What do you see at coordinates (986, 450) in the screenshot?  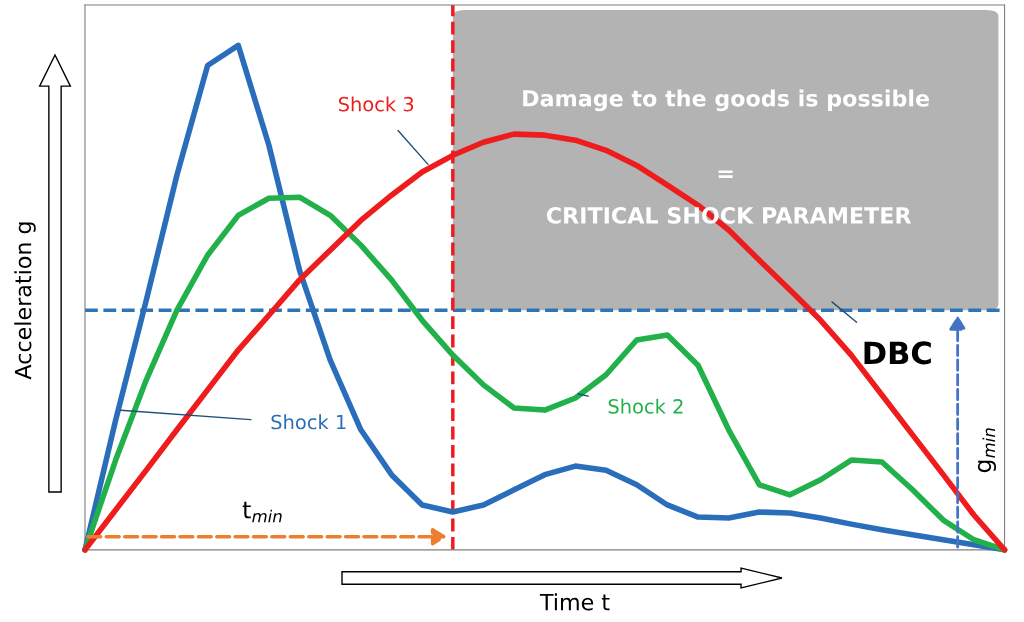 I see `annotation: g$_{min}$` at bounding box center [986, 450].